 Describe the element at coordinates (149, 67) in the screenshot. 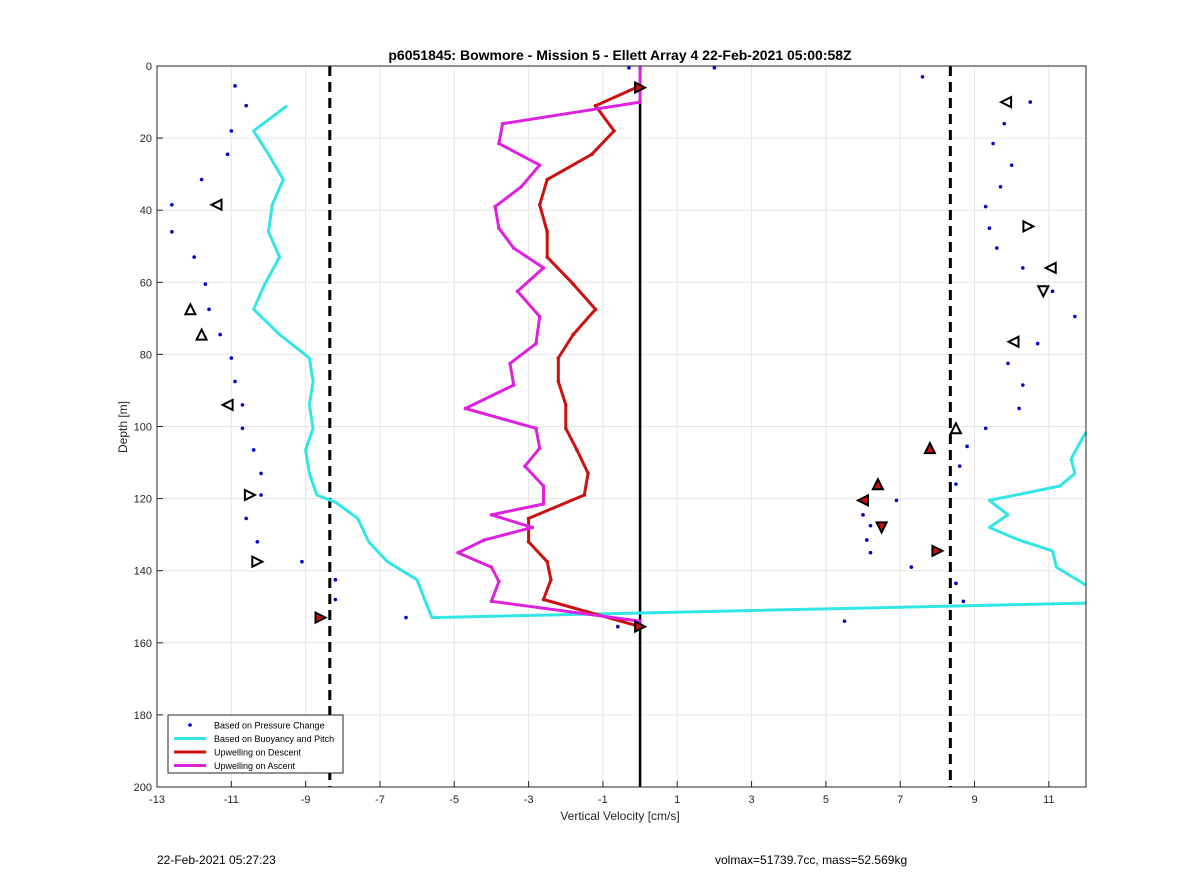

I see `y-tick-label: 0` at that location.